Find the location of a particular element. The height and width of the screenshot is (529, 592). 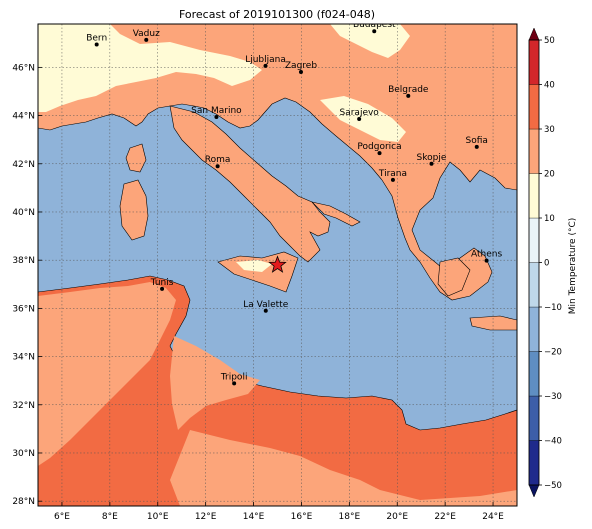

colorbar-label: Min Temperature (°C) is located at coordinates (573, 266).